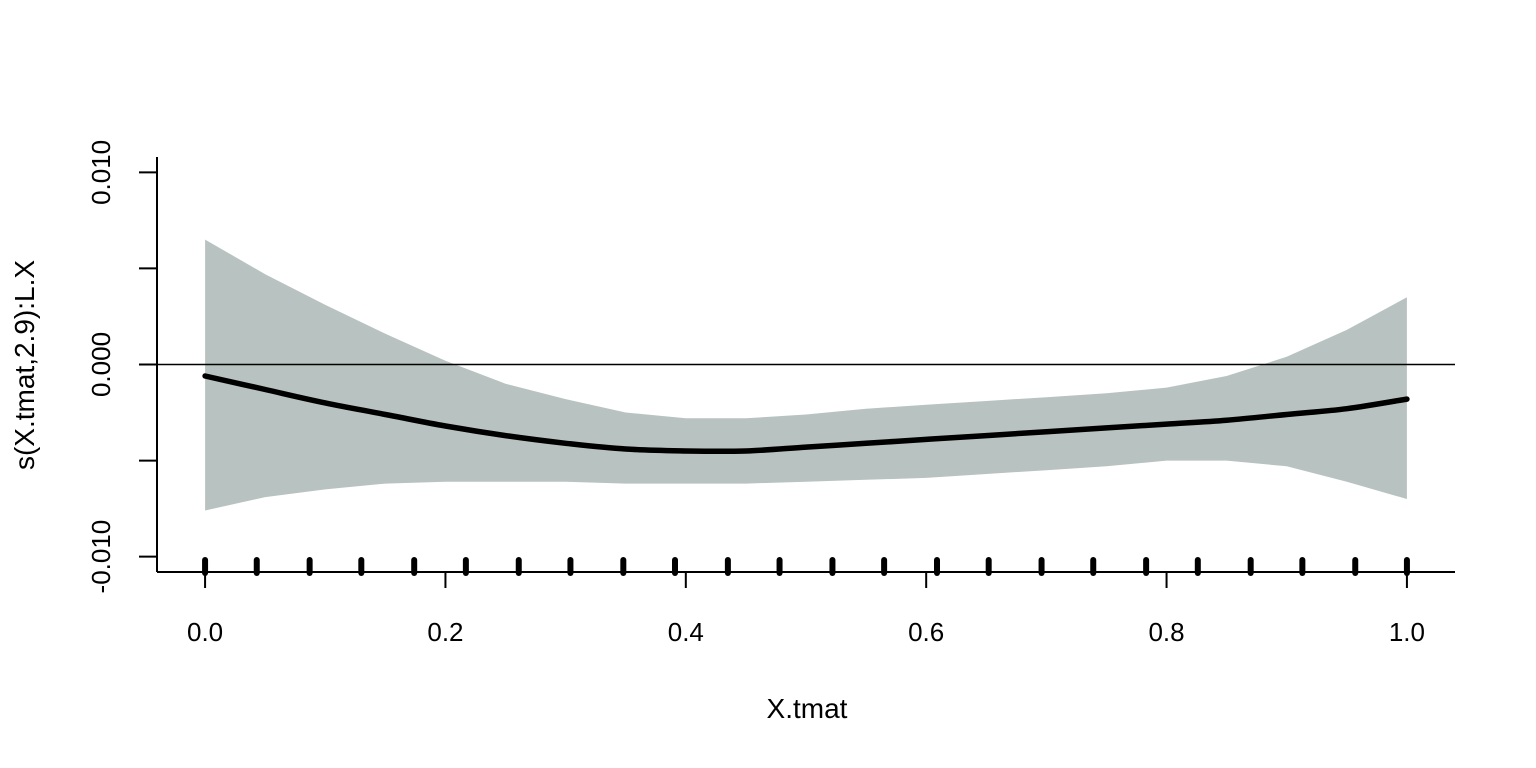 This screenshot has width=1536, height=768. I want to click on y-tick-label-4: 0.010, so click(101, 172).